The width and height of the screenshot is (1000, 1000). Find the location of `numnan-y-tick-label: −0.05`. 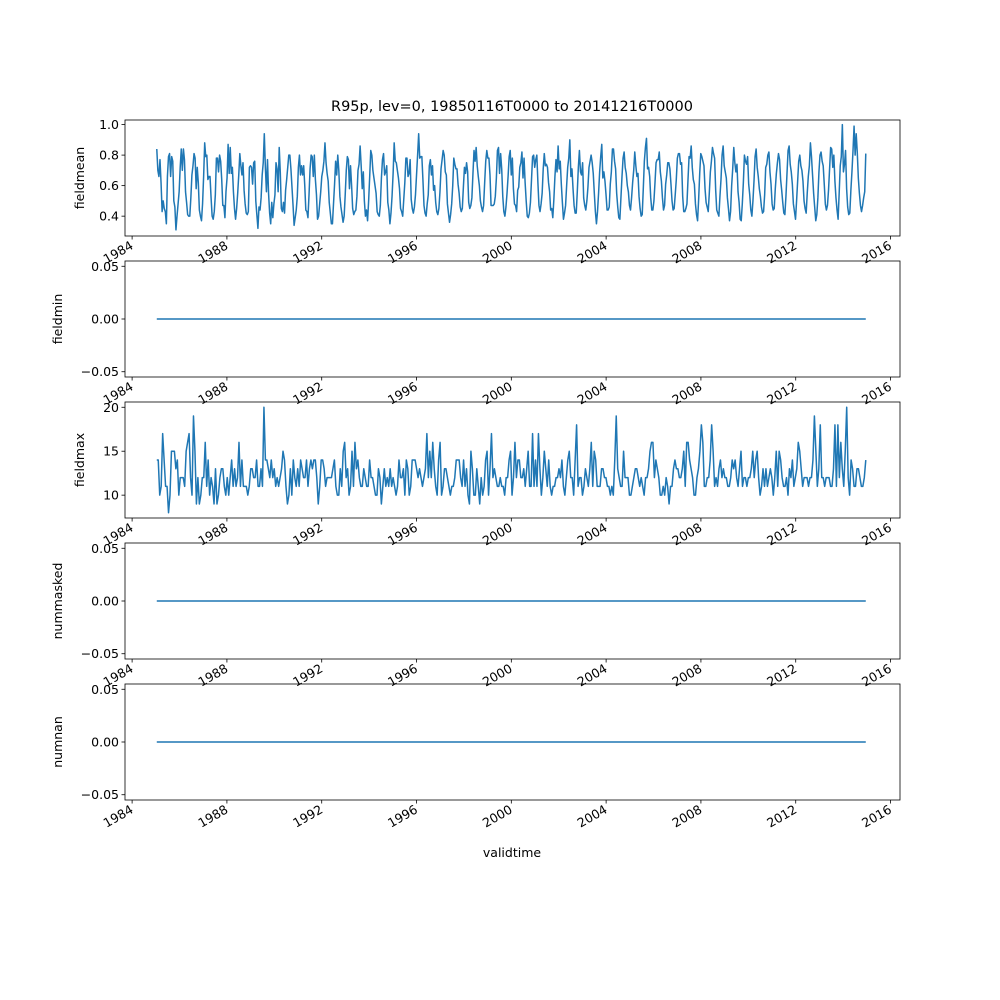

numnan-y-tick-label: −0.05 is located at coordinates (100, 794).